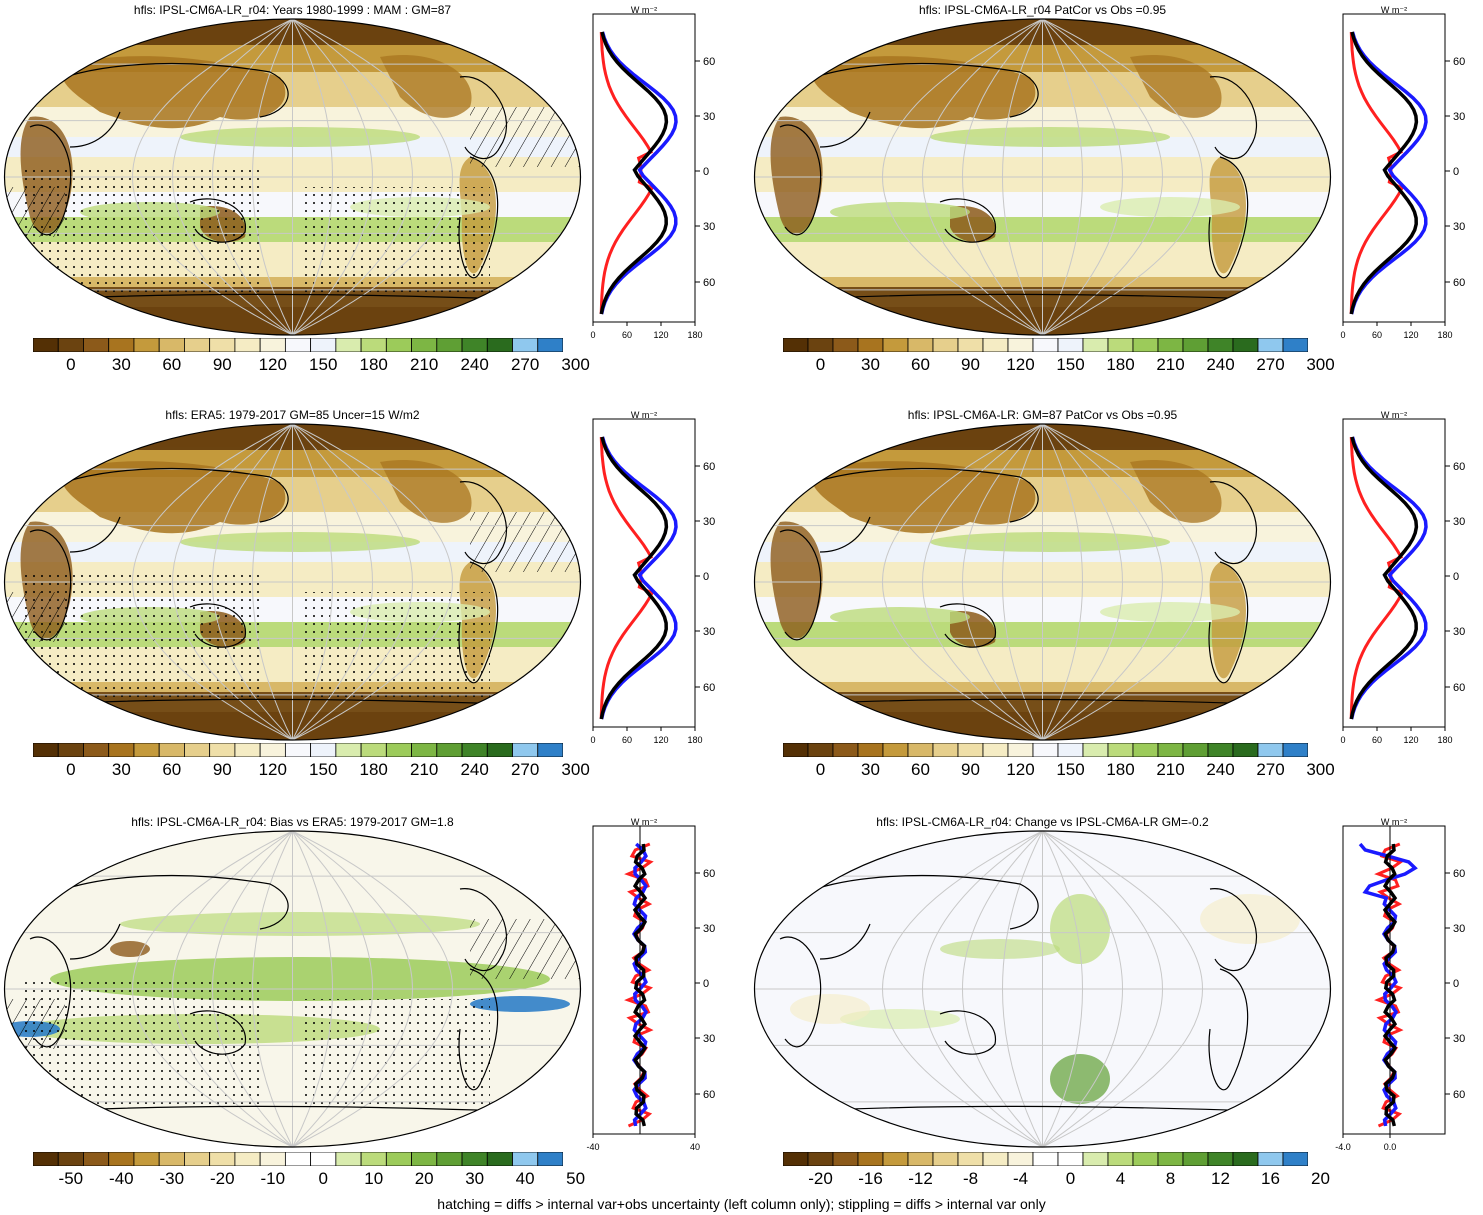 This screenshot has height=1215, width=1483. I want to click on colorbar-tick-label: 180, so click(1120, 769).